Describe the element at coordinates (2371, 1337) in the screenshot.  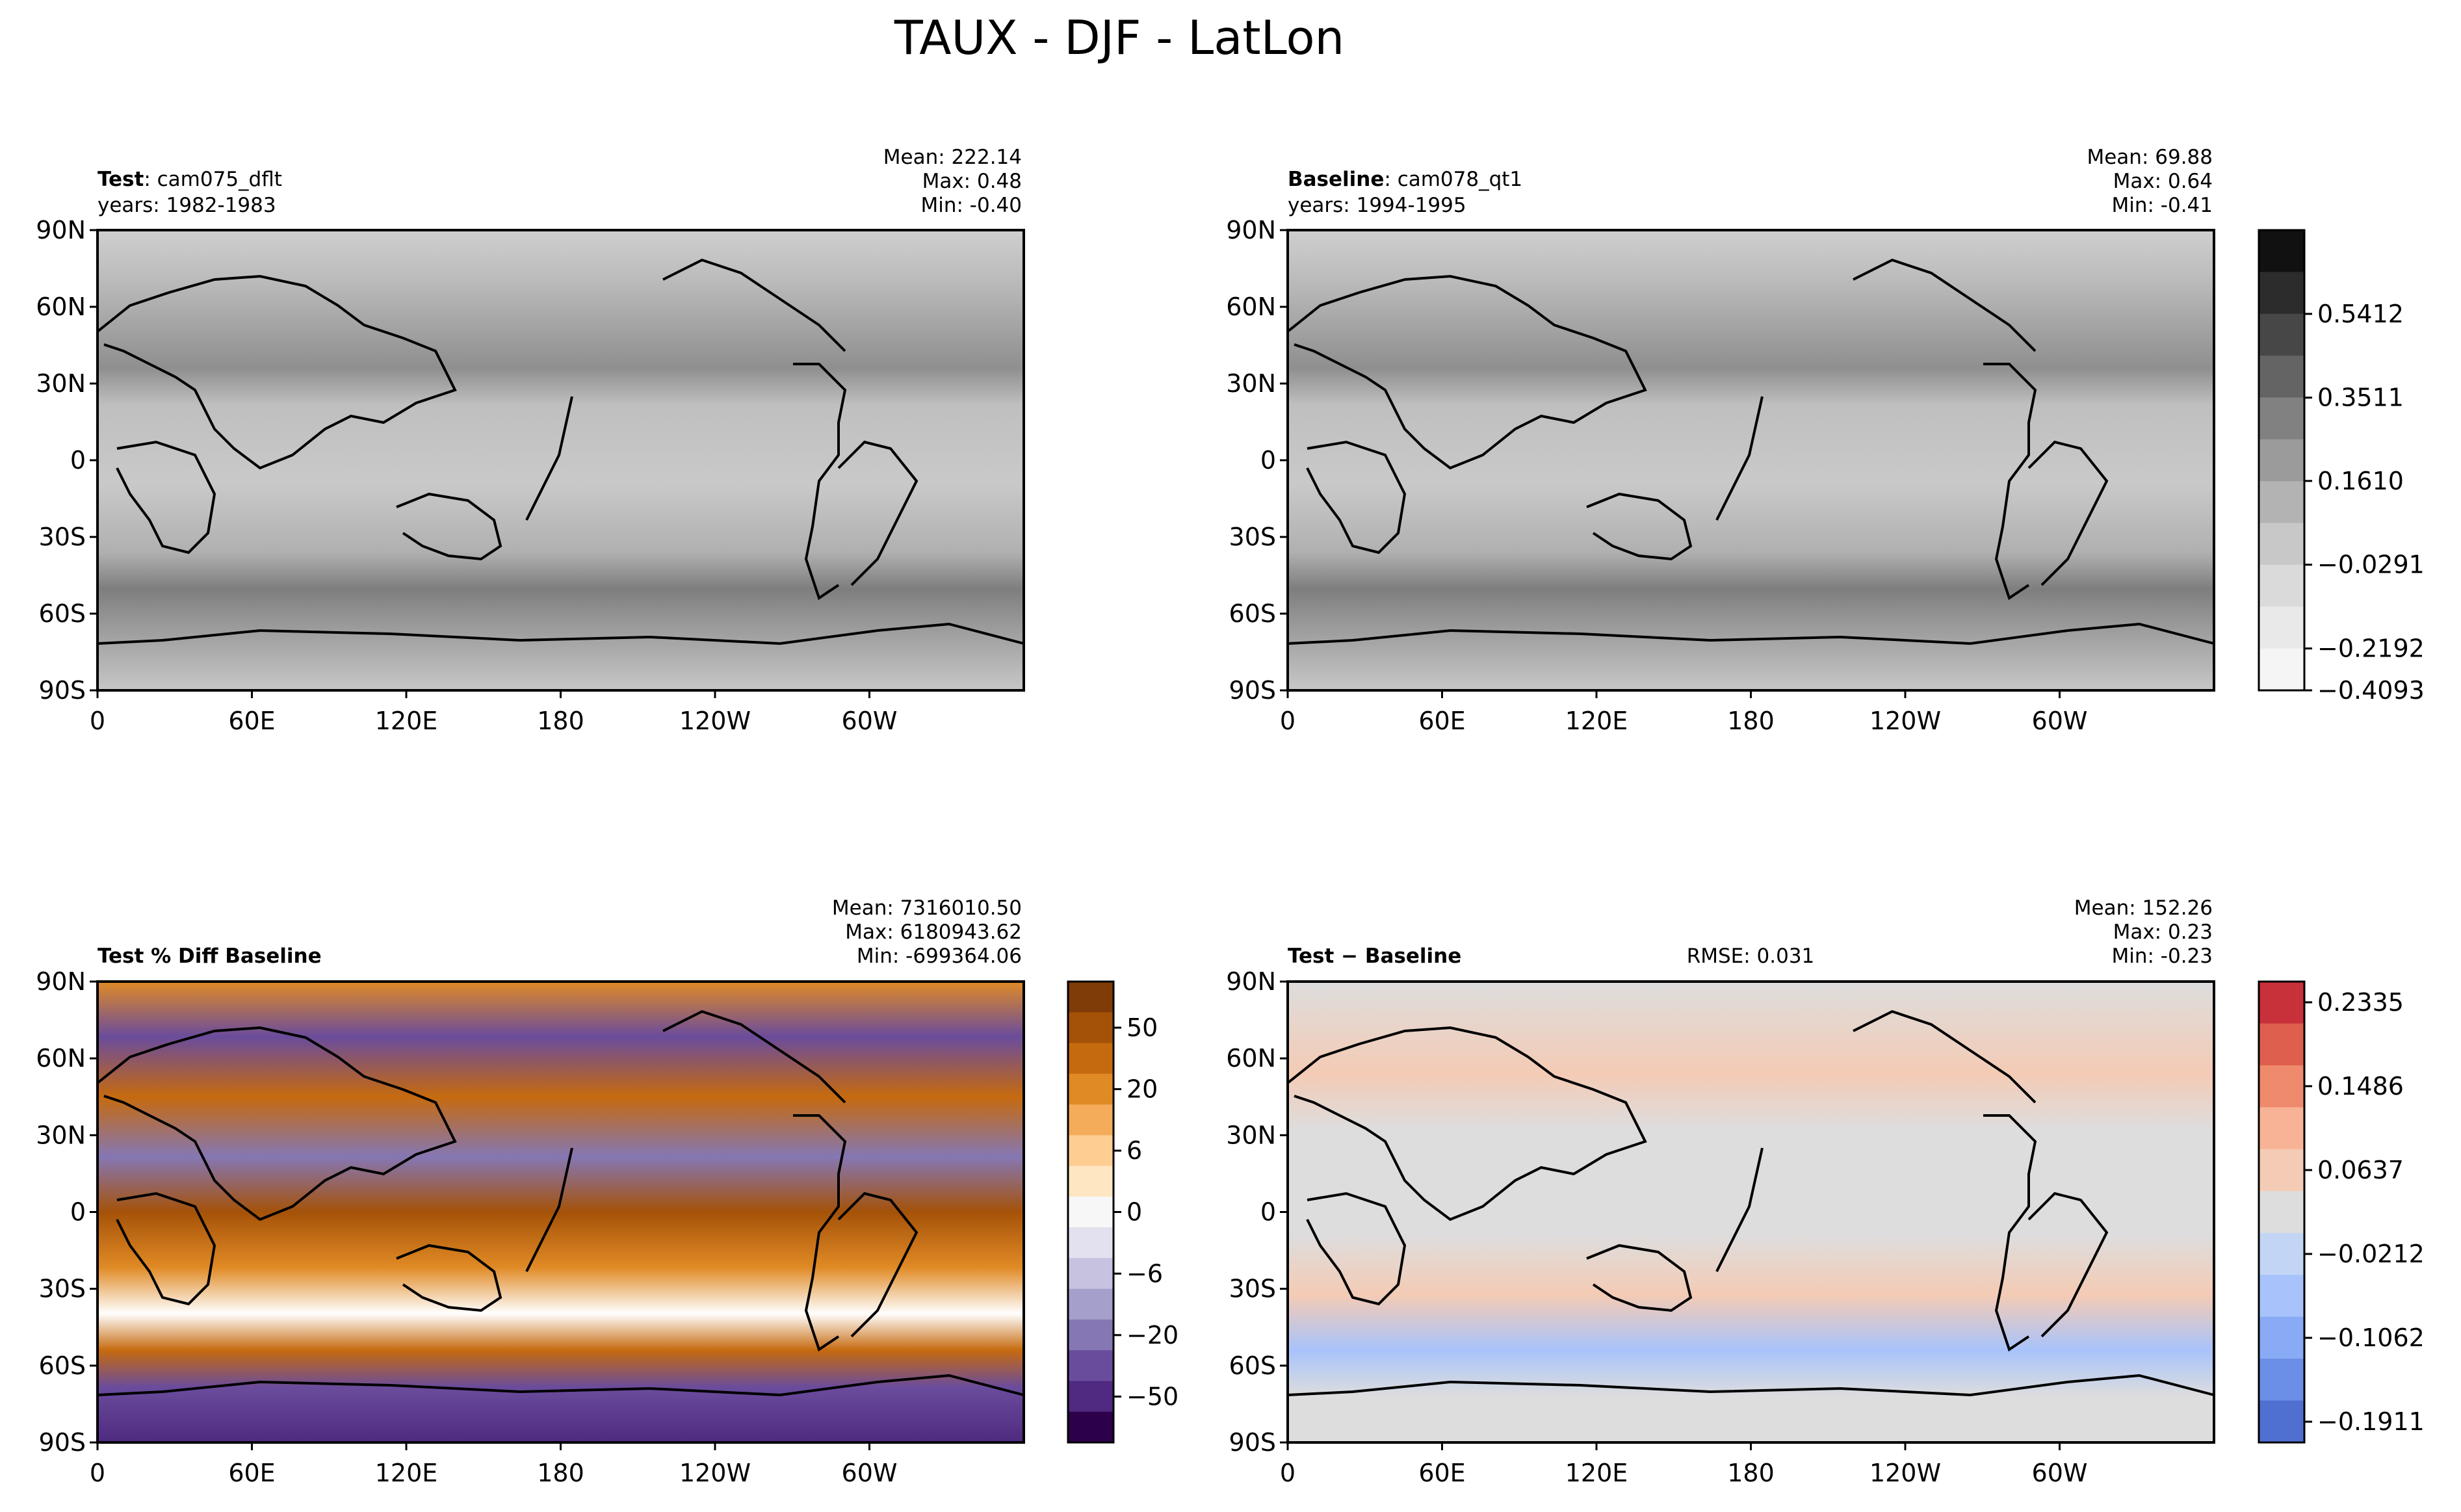
I see `colorbar-tick-label: −0.1062` at that location.